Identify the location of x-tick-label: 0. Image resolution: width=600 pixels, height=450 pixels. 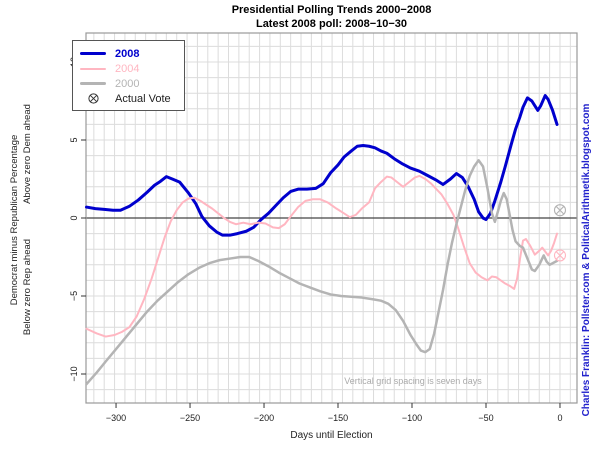
(559, 418).